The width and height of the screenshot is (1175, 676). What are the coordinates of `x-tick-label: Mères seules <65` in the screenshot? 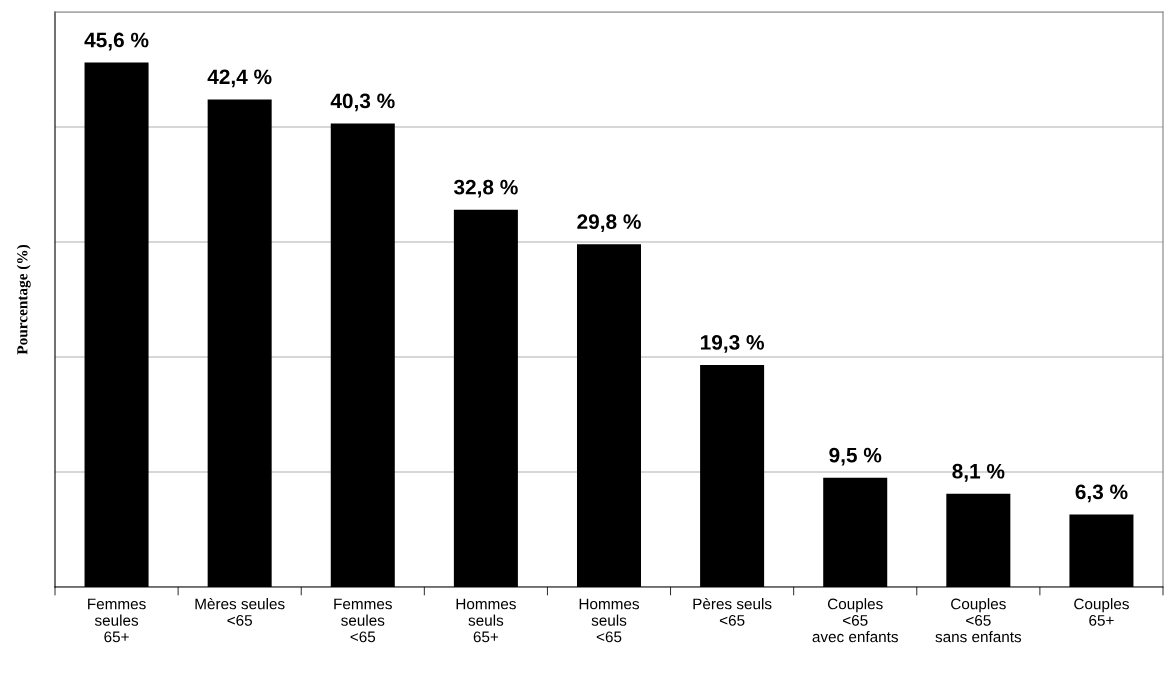 It's located at (240, 611).